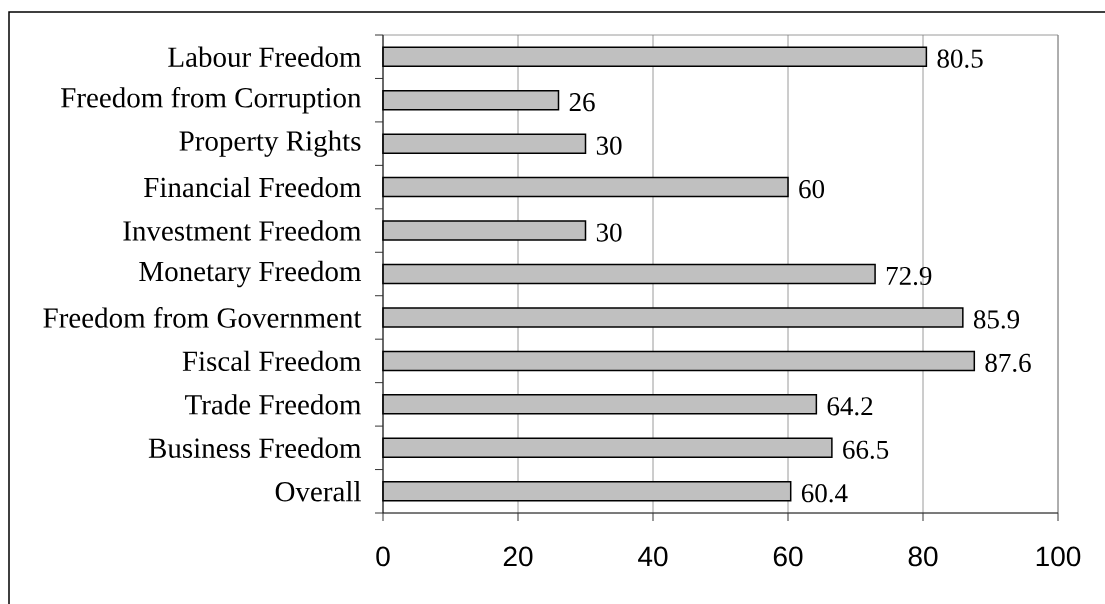 The width and height of the screenshot is (1105, 604). What do you see at coordinates (824, 493) in the screenshot?
I see `data-label: 60.4` at bounding box center [824, 493].